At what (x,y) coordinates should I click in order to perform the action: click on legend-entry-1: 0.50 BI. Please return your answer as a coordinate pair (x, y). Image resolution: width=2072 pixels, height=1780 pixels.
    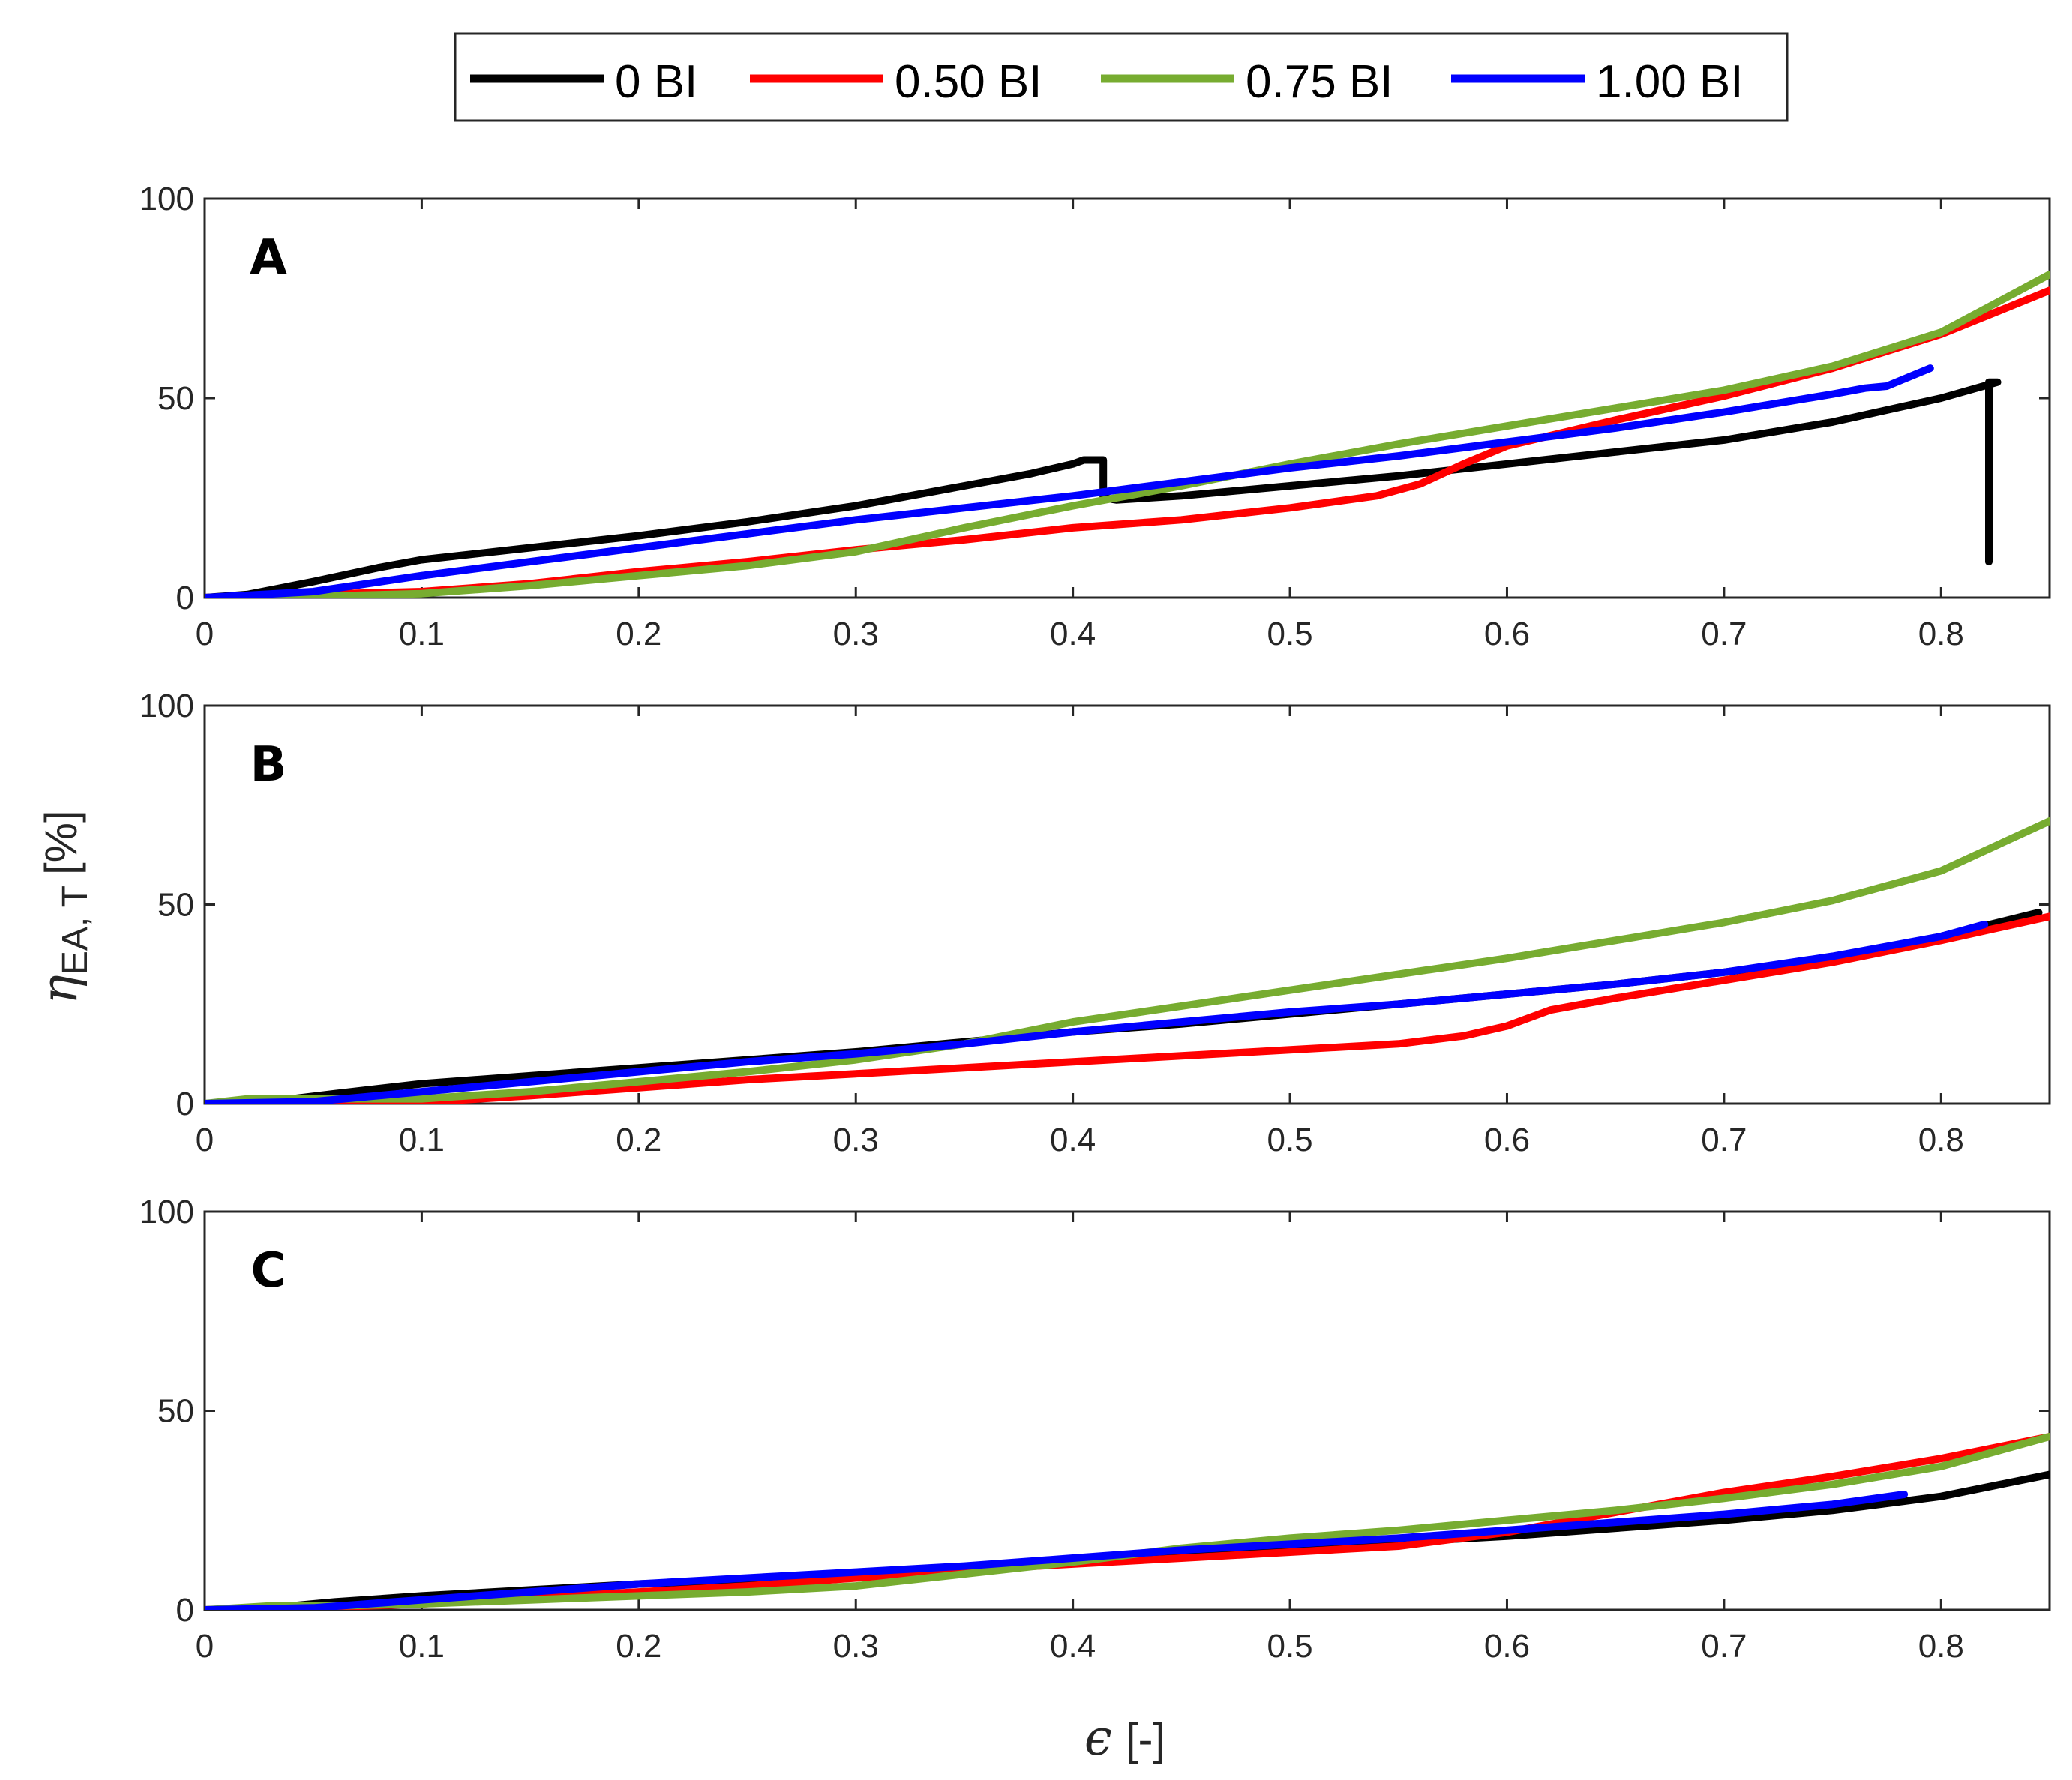
    Looking at the image, I should click on (896, 82).